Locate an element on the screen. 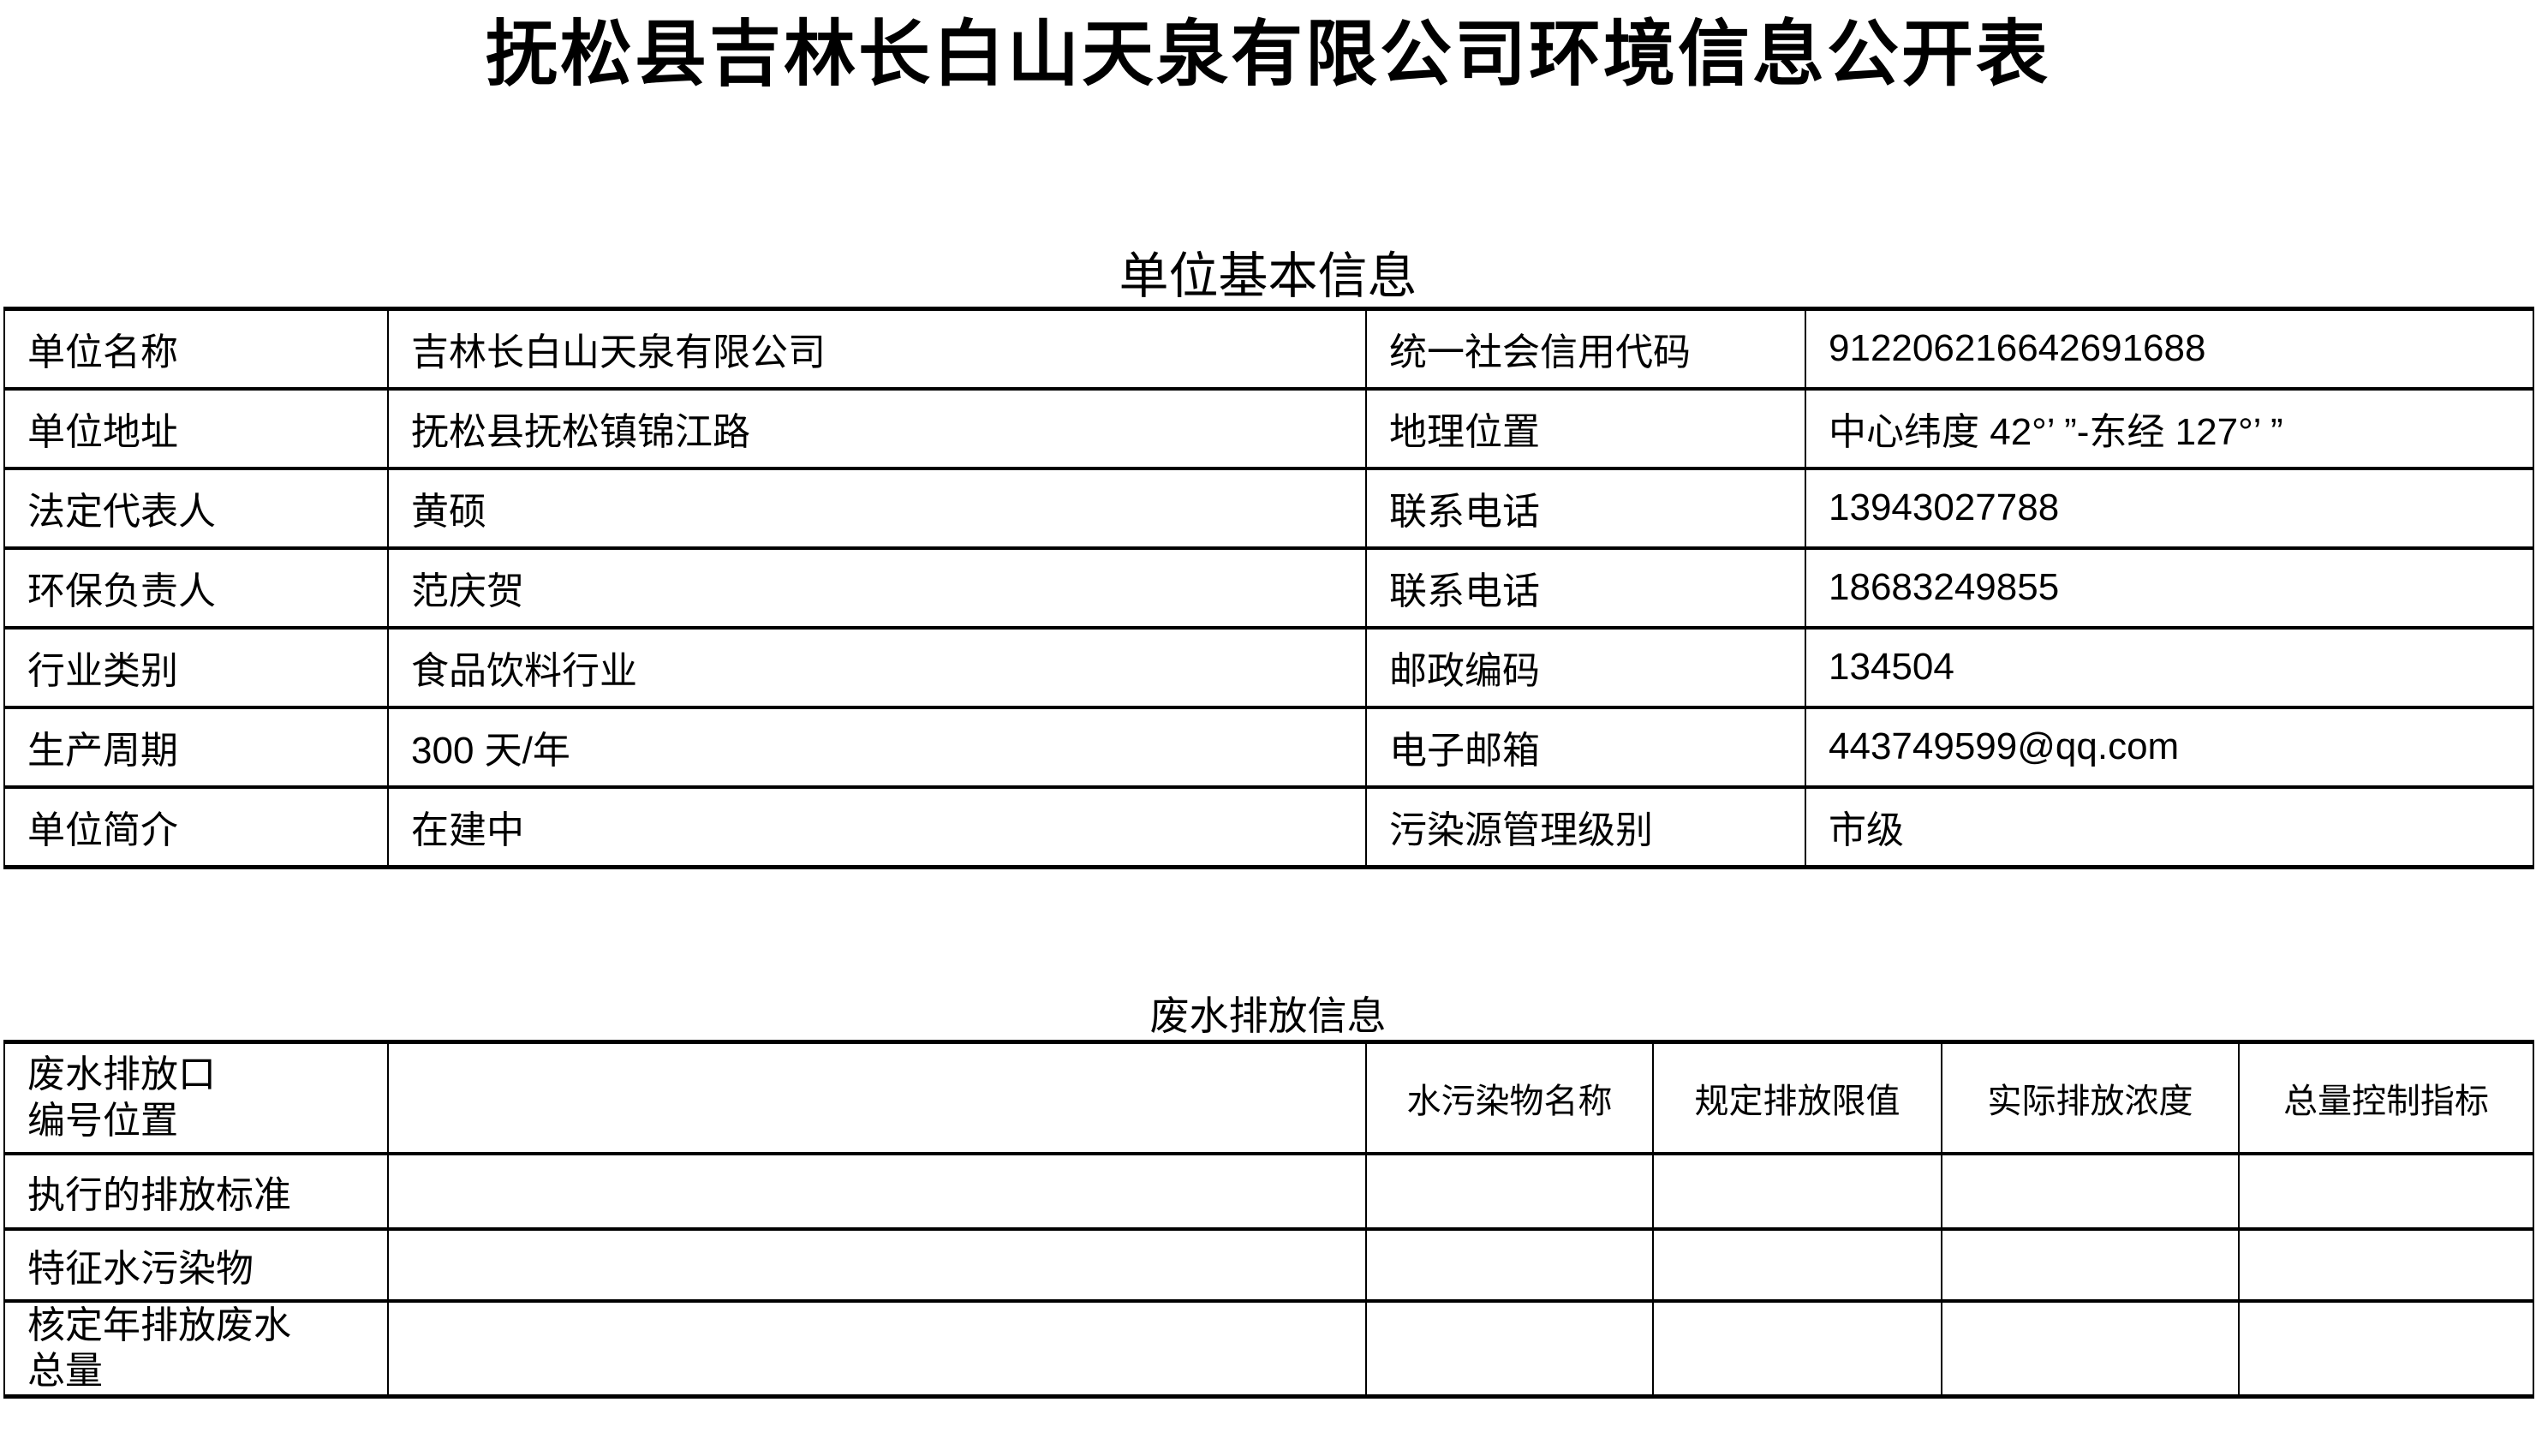  row-label-cell: 特征水污染物 is located at coordinates (196, 1265).